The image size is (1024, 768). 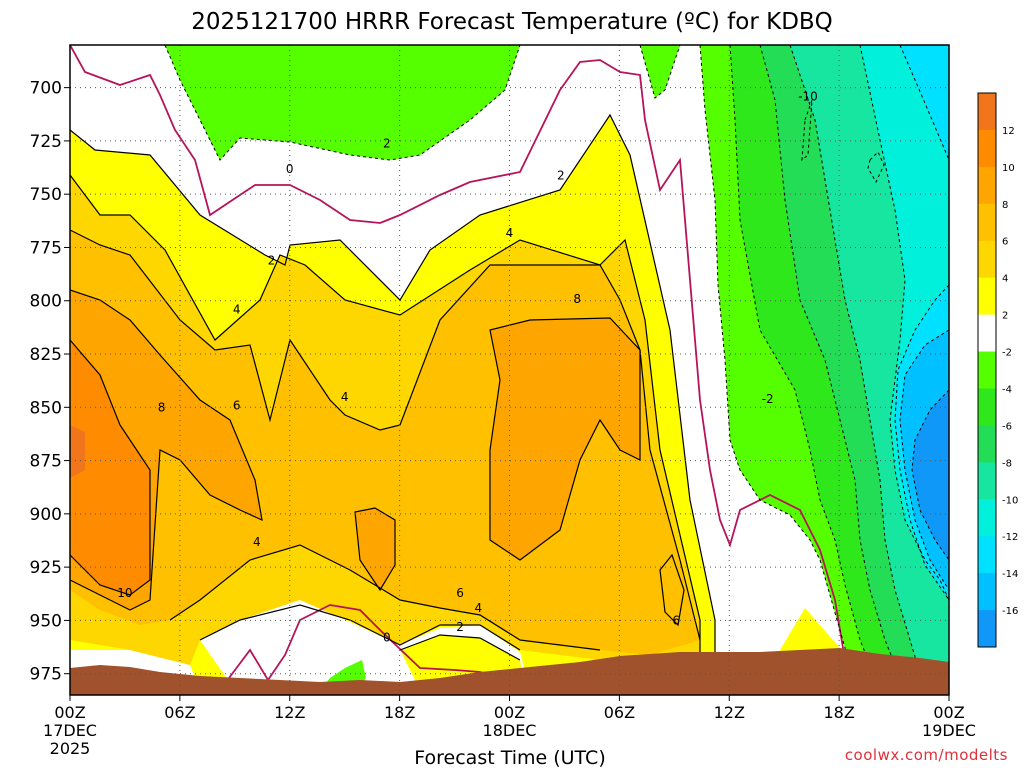 I want to click on x-tick-date: 19DEC, so click(x=949, y=730).